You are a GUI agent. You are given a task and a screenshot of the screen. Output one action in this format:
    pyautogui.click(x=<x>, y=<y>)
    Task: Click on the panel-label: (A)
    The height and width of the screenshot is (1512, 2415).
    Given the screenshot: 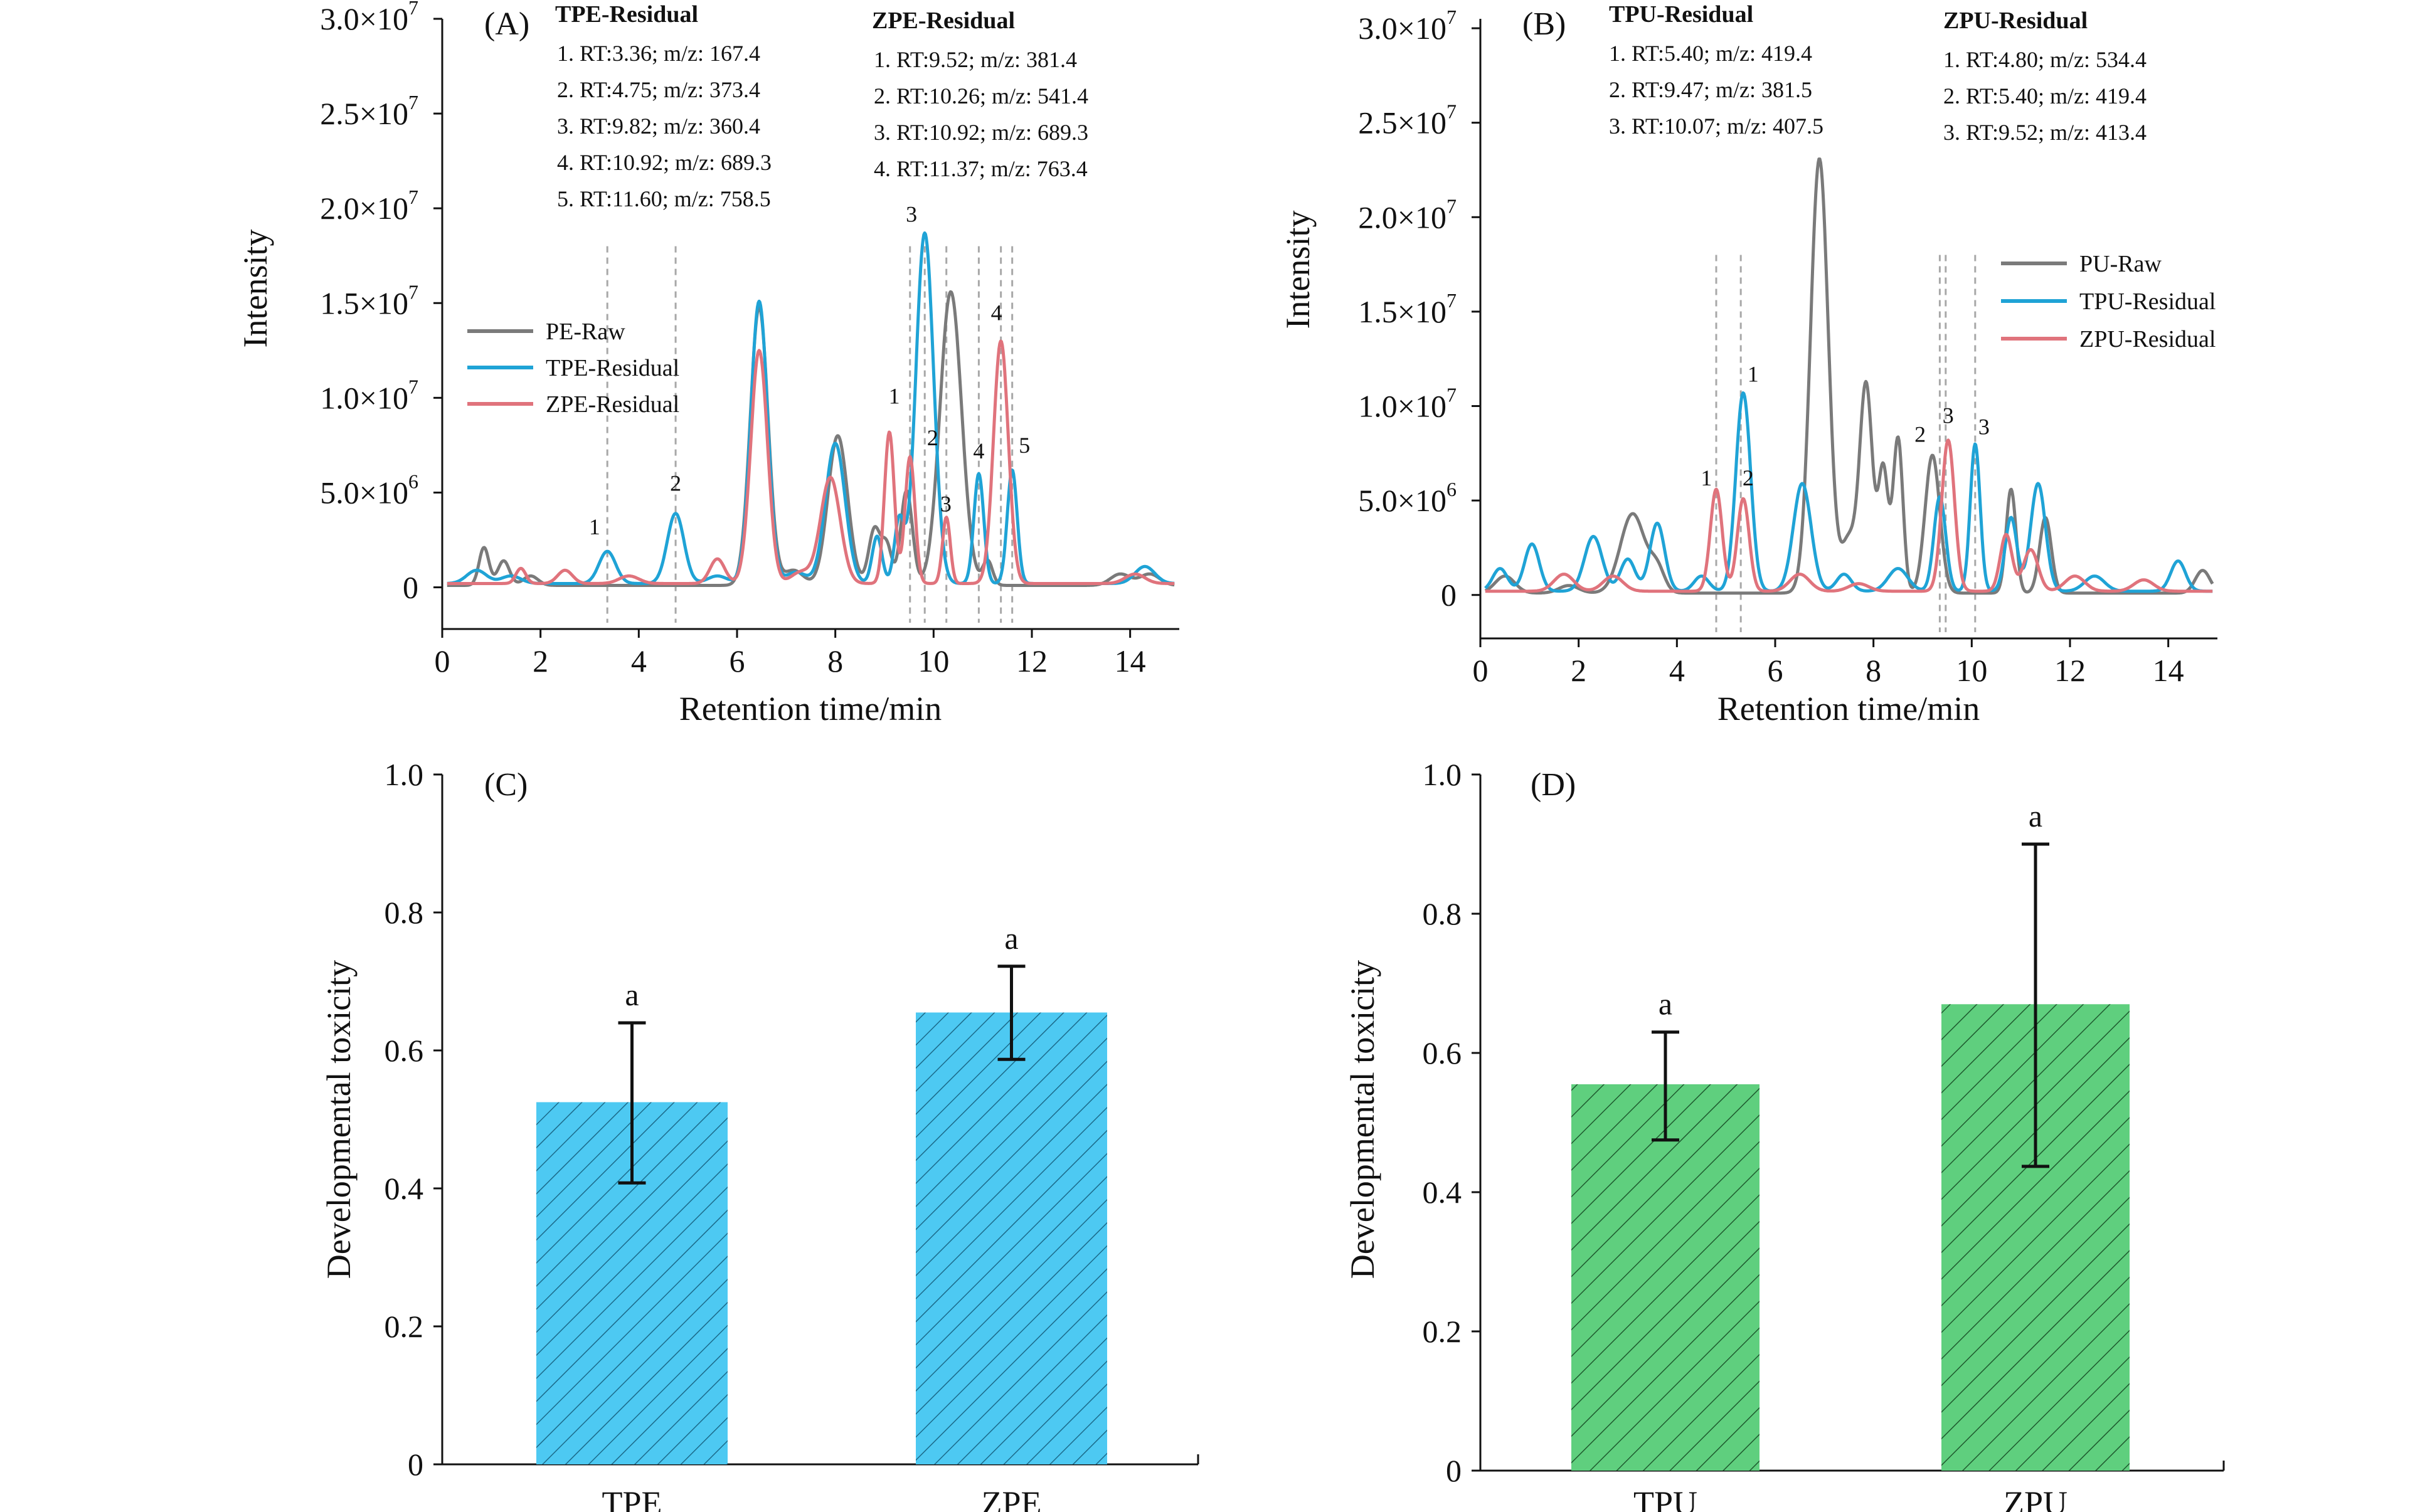 What is the action you would take?
    pyautogui.click(x=506, y=24)
    